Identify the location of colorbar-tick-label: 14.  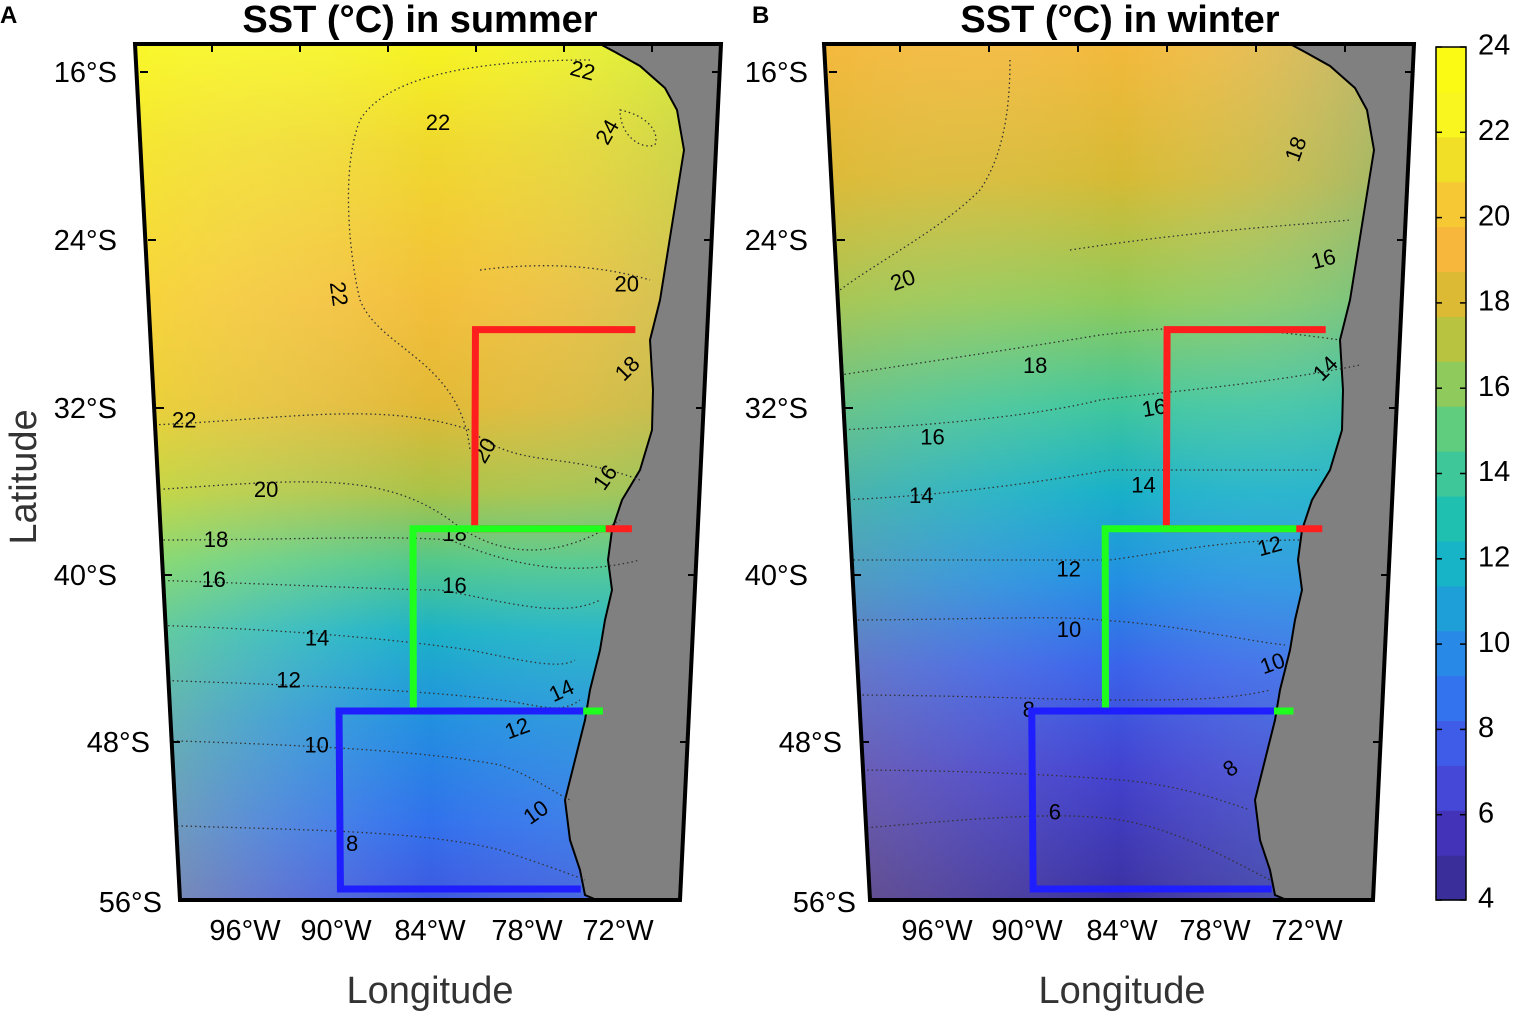
(1494, 472).